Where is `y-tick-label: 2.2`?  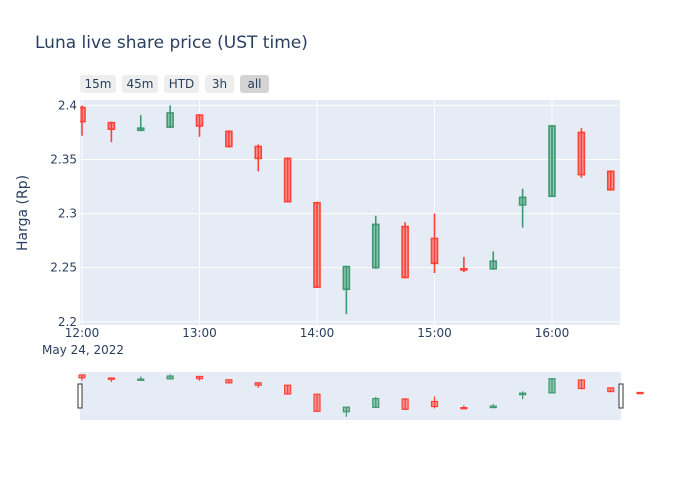 y-tick-label: 2.2 is located at coordinates (67, 322).